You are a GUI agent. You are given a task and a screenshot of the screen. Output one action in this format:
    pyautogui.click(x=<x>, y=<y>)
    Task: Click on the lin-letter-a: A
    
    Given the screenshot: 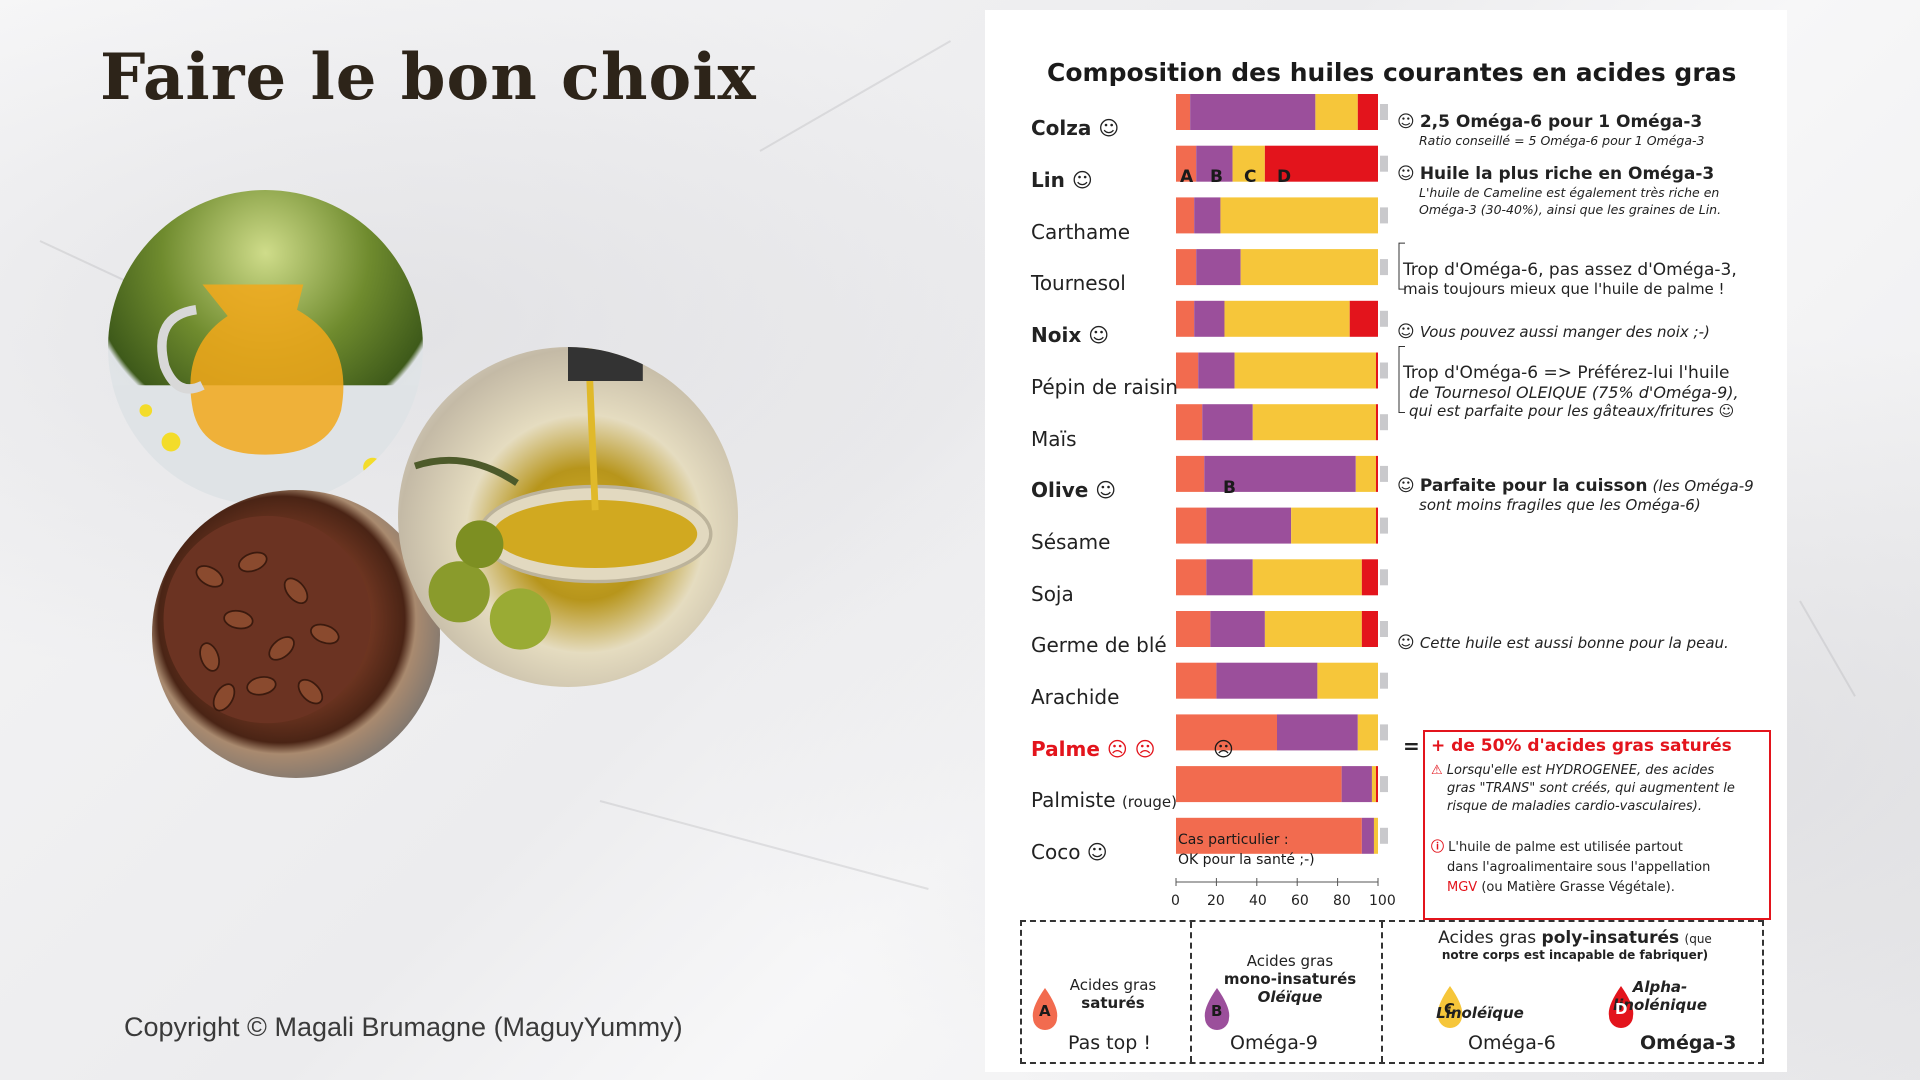 What is the action you would take?
    pyautogui.click(x=1187, y=177)
    